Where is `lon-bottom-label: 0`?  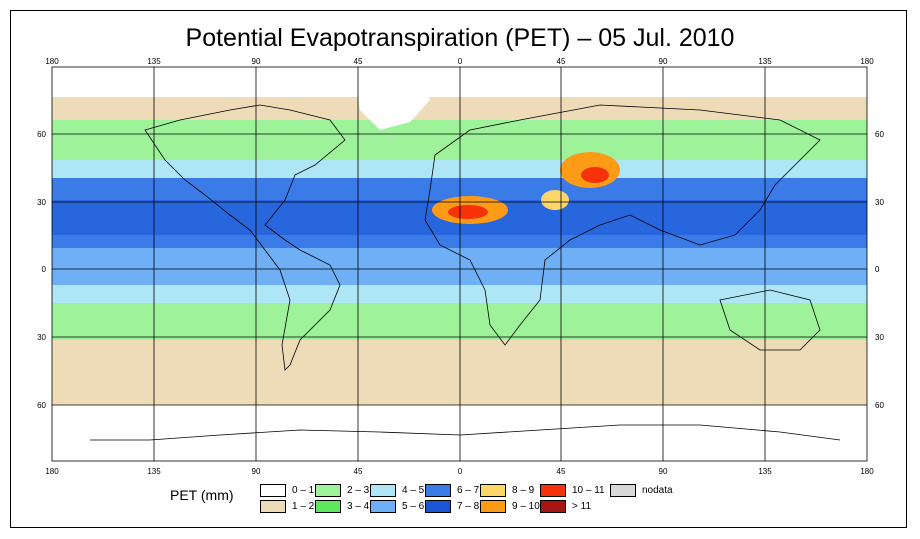 lon-bottom-label: 0 is located at coordinates (460, 471).